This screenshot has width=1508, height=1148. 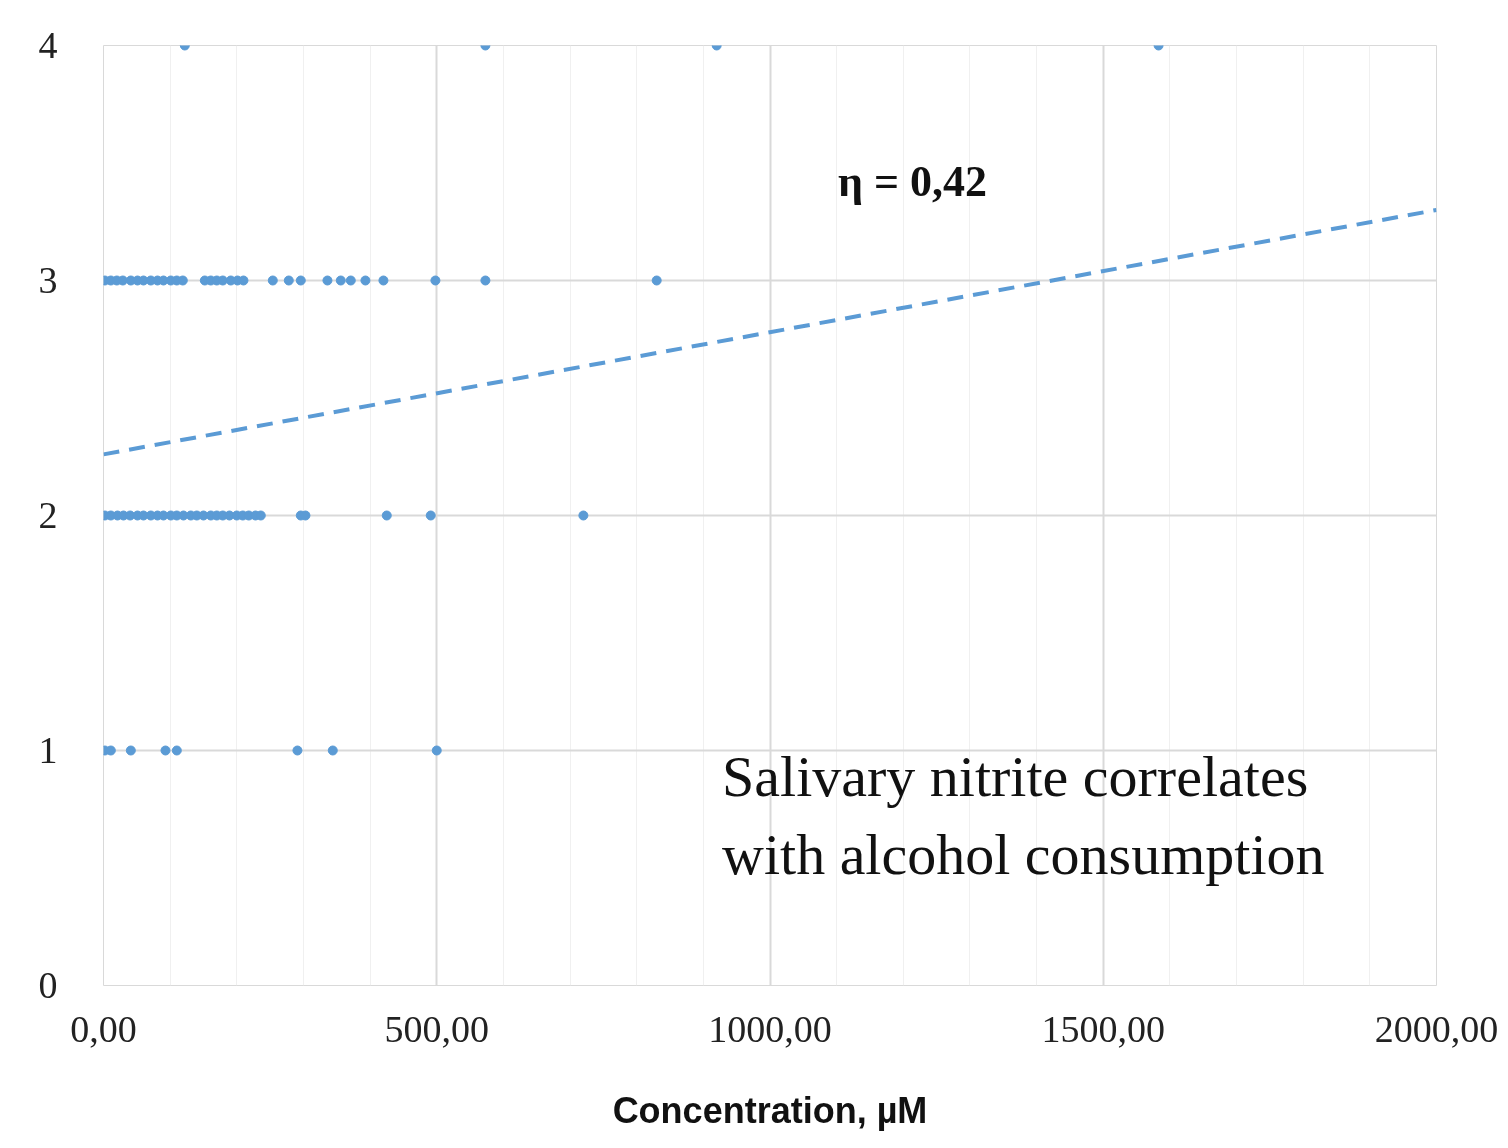 What do you see at coordinates (48, 515) in the screenshot?
I see `y-tick-label: 2` at bounding box center [48, 515].